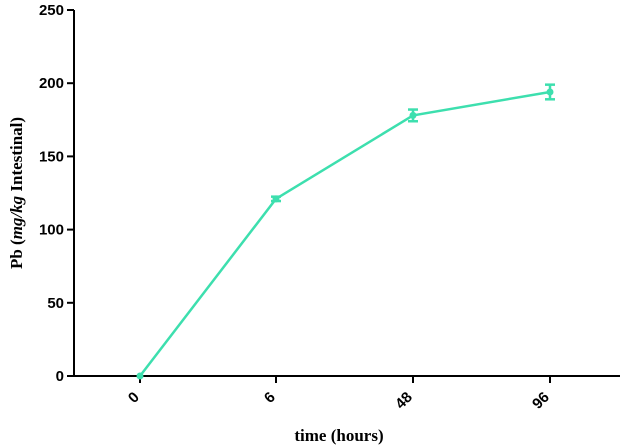  Describe the element at coordinates (347, 394) in the screenshot. I see `x-axis: 0 6 48 96` at that location.